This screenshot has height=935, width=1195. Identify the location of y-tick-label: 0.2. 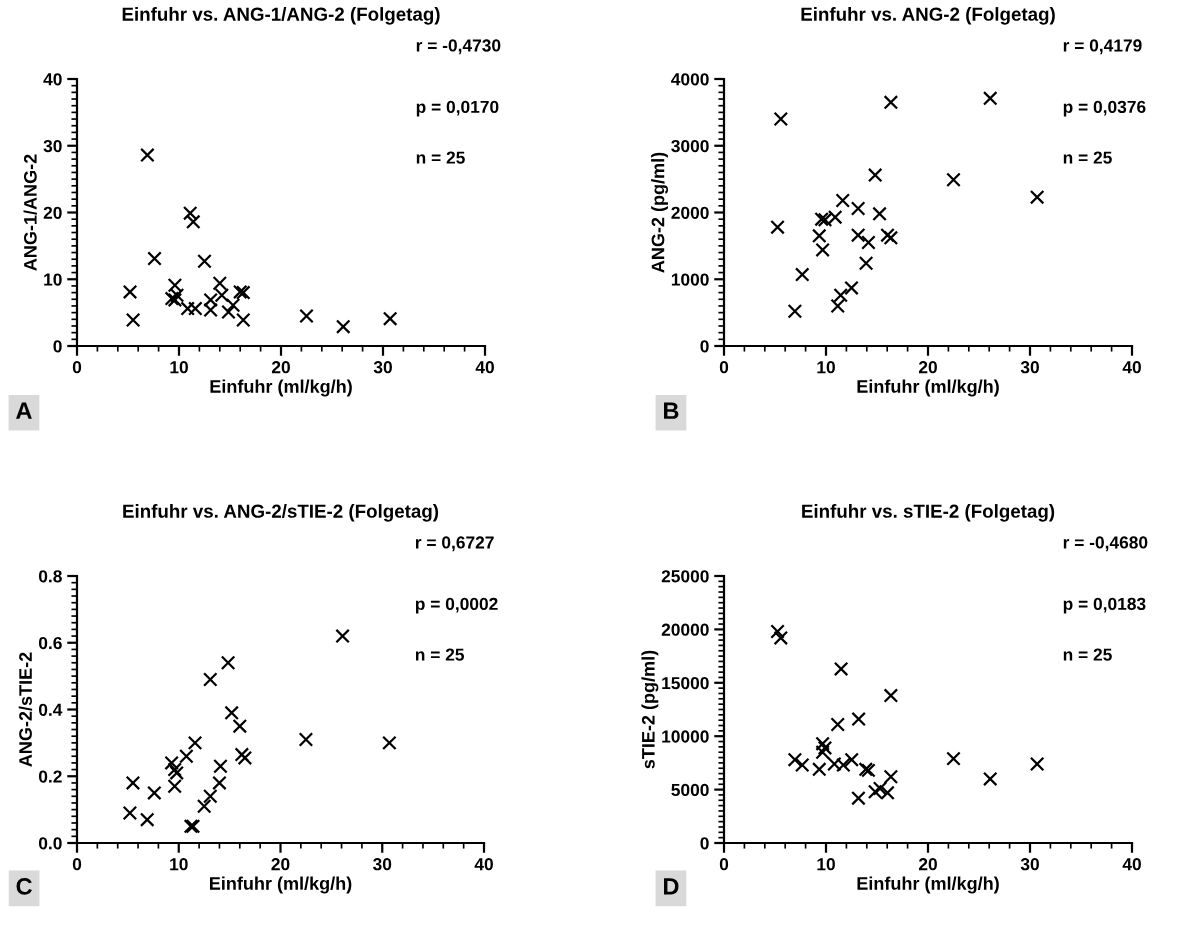
(50, 776).